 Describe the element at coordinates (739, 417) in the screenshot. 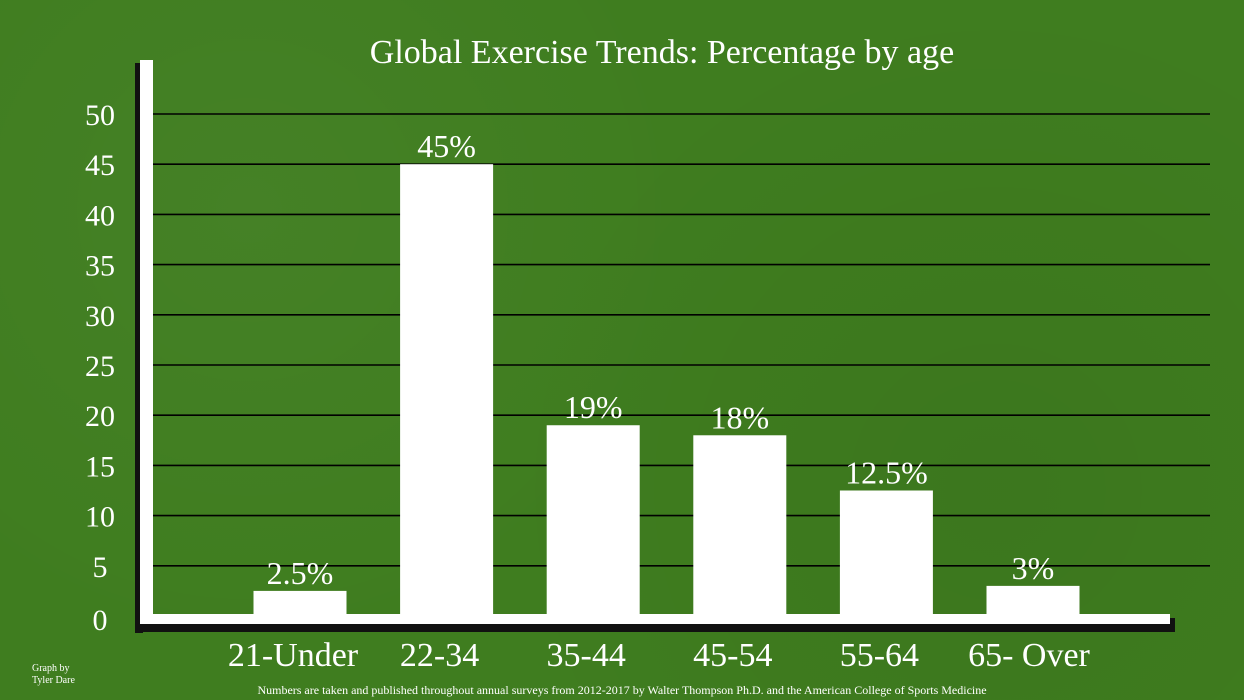

I see `data-label-45-54: 18%` at that location.